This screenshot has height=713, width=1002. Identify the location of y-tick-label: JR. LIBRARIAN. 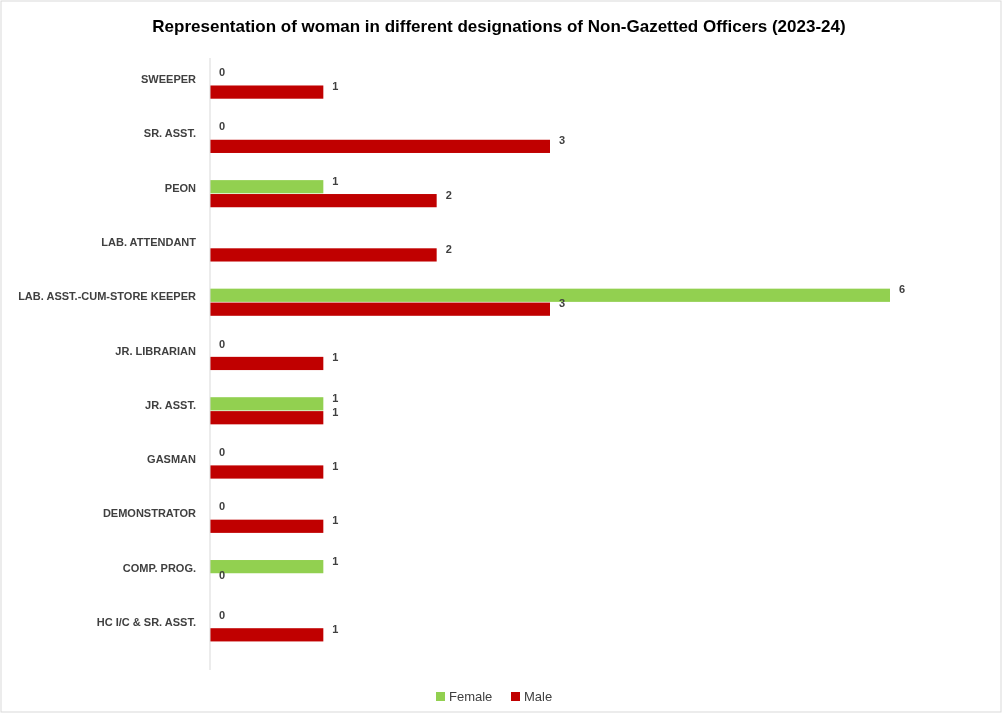
(156, 350).